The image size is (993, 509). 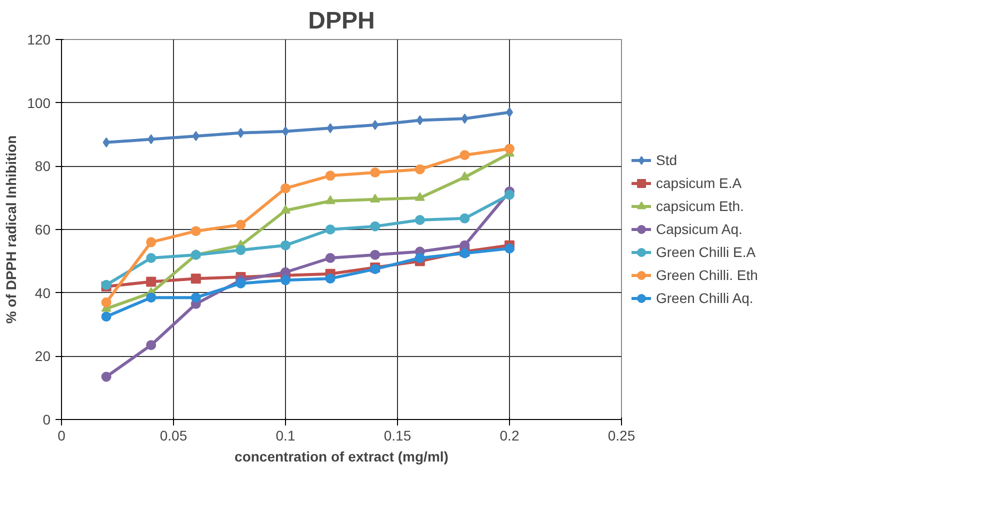 I want to click on y-tick-label: 120, so click(x=39, y=40).